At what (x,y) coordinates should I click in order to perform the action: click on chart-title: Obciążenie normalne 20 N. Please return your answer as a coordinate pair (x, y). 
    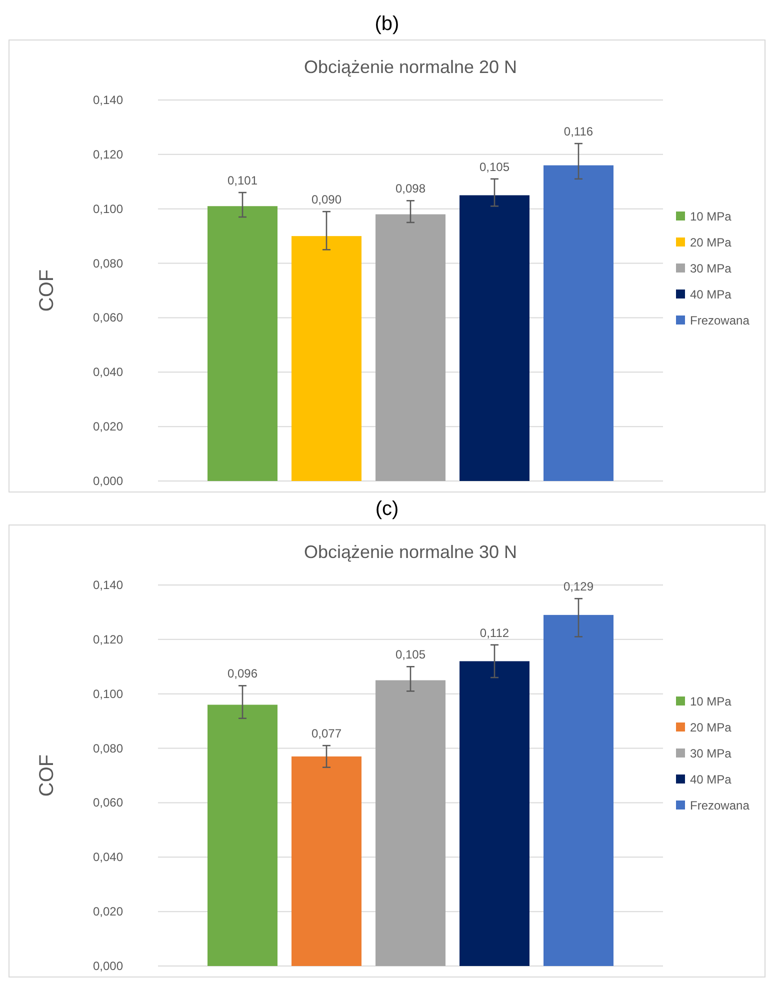
    Looking at the image, I should click on (411, 67).